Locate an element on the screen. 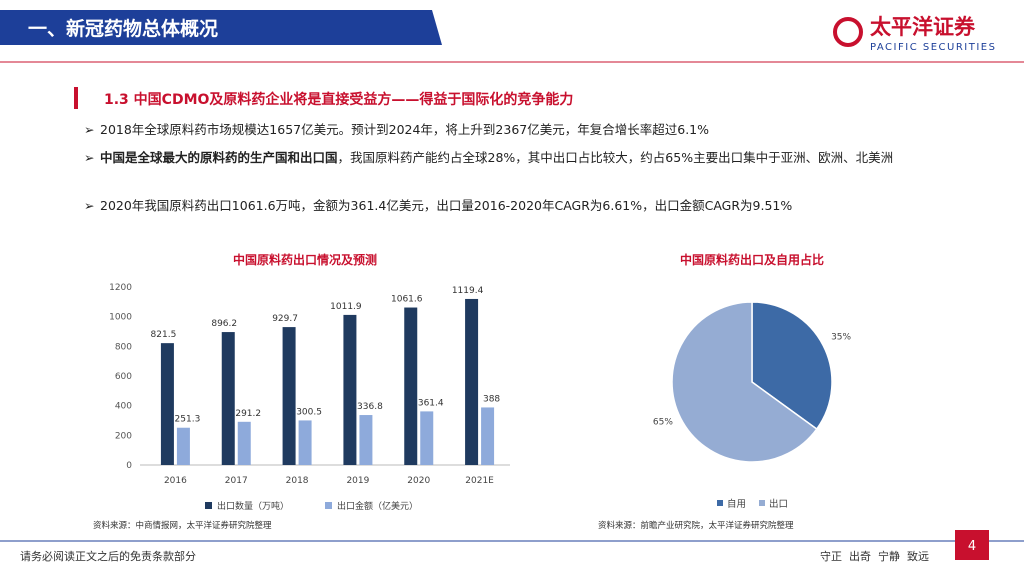 This screenshot has height=576, width=1024. page-number: 4 is located at coordinates (972, 546).